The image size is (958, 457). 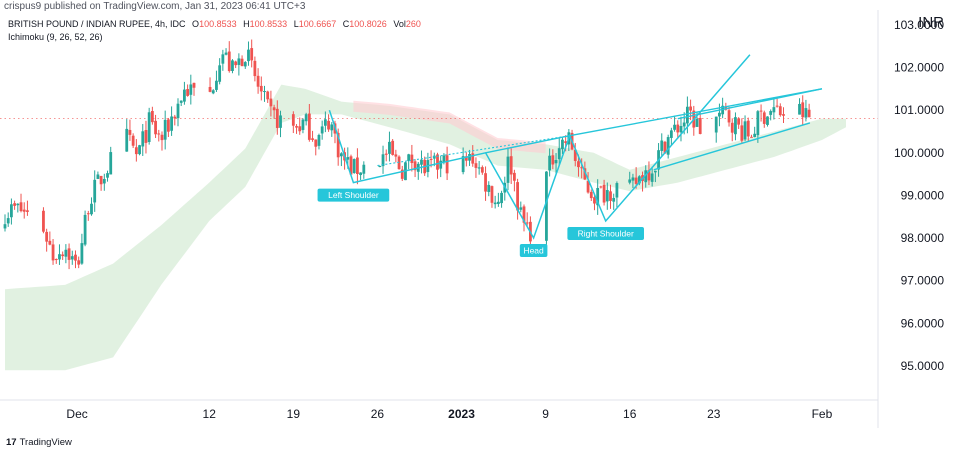 What do you see at coordinates (399, 24) in the screenshot?
I see `volume-label: Vol` at bounding box center [399, 24].